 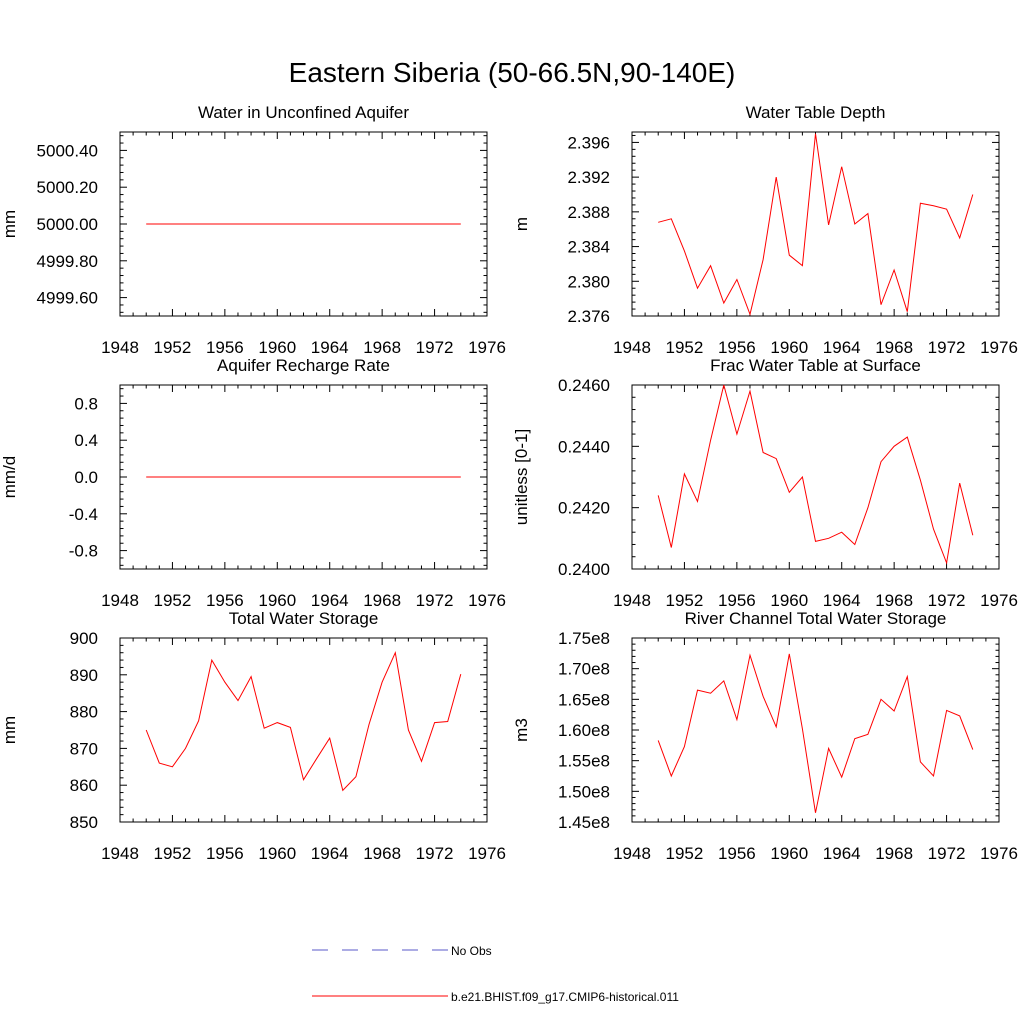 What do you see at coordinates (86, 477) in the screenshot?
I see `y-tick-label: 0.0` at bounding box center [86, 477].